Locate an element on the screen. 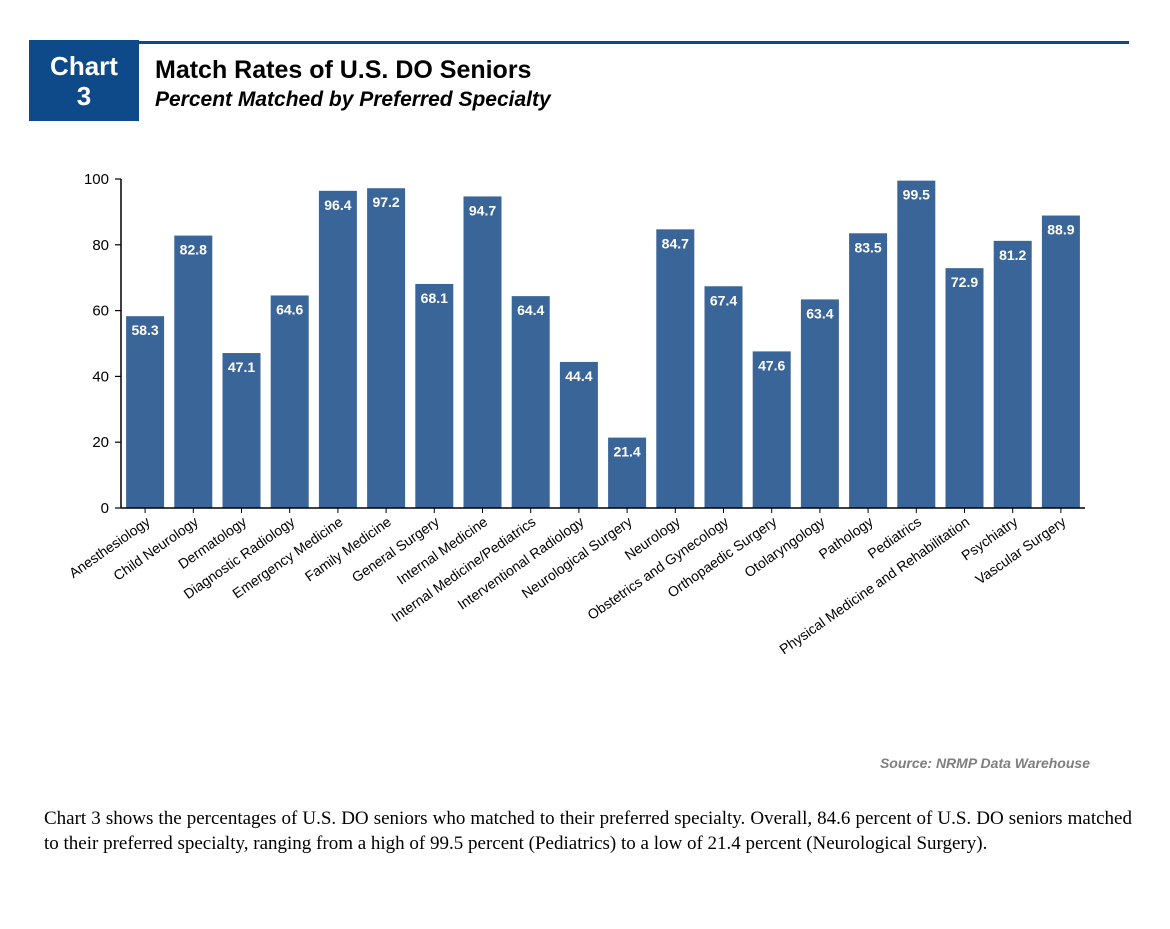 This screenshot has height=929, width=1170. data-label: 84.7 is located at coordinates (675, 243).